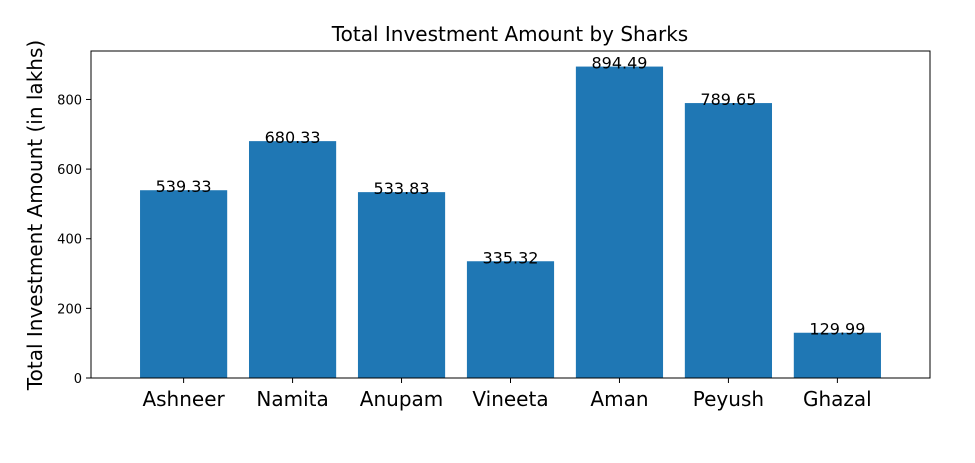 The image size is (975, 463). What do you see at coordinates (35, 215) in the screenshot?
I see `y-axis-label: Total Investment Amount (in lakhs)` at bounding box center [35, 215].